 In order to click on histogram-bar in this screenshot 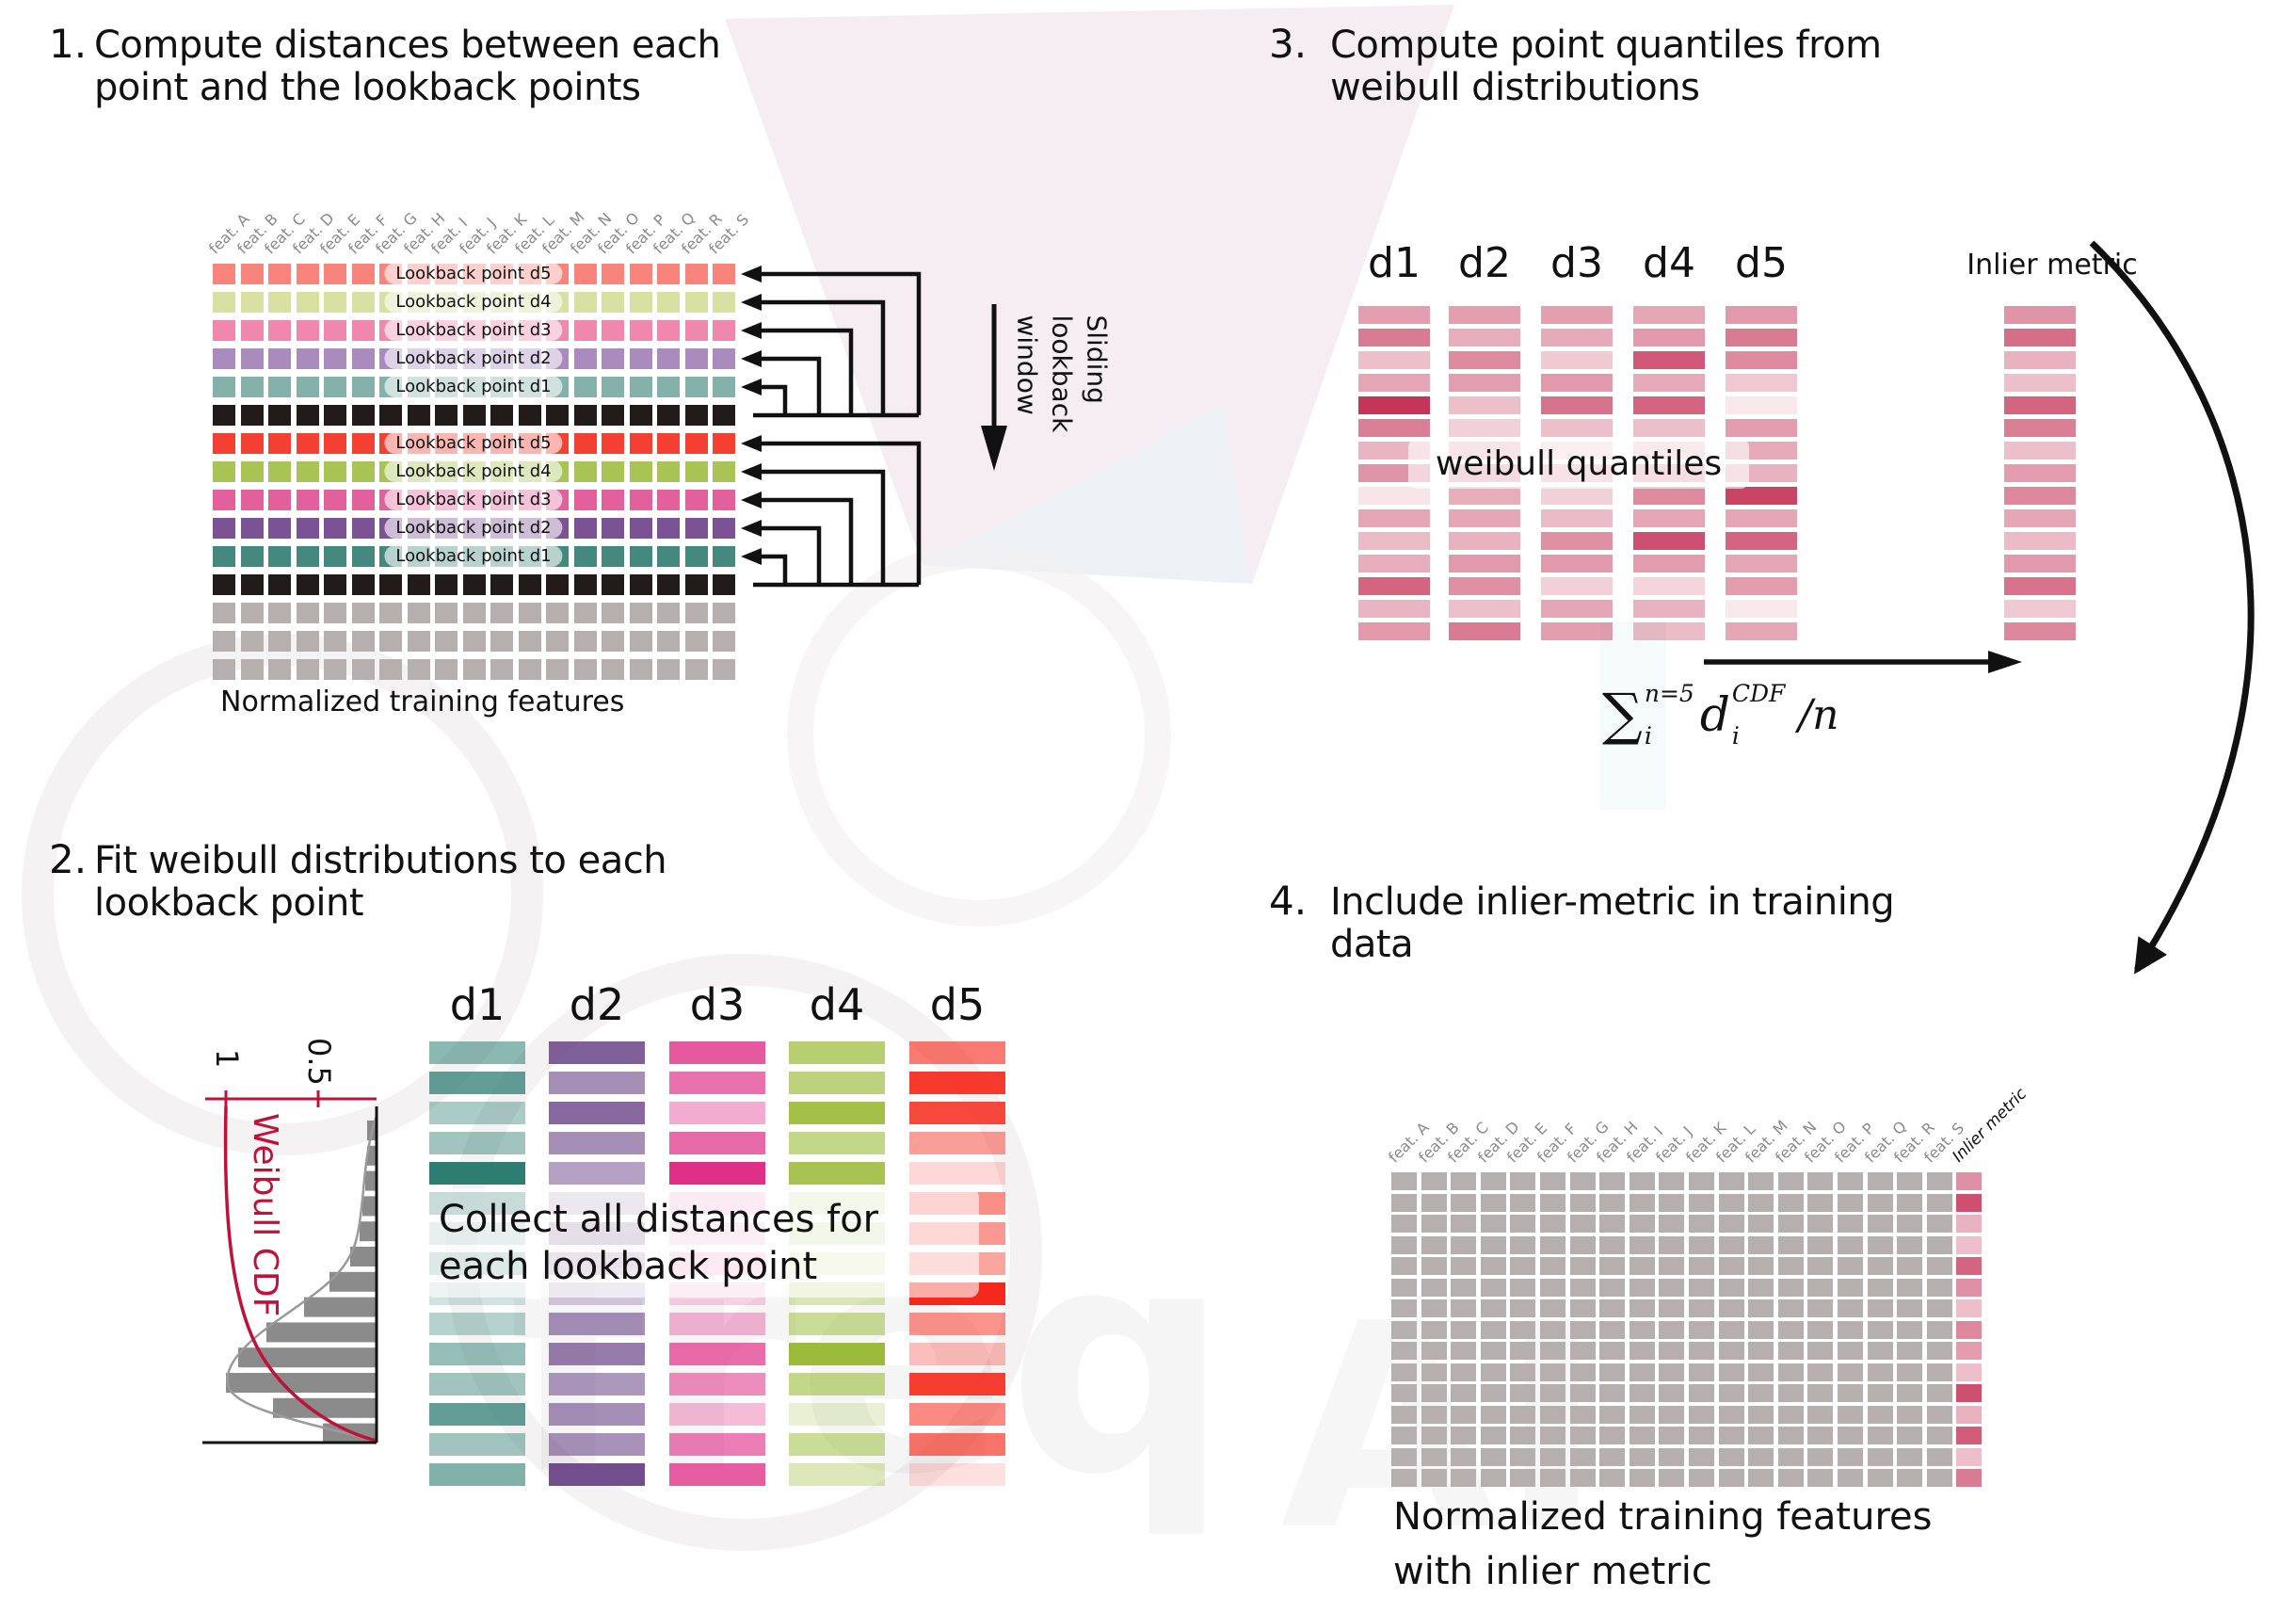, I will do `click(341, 1307)`.